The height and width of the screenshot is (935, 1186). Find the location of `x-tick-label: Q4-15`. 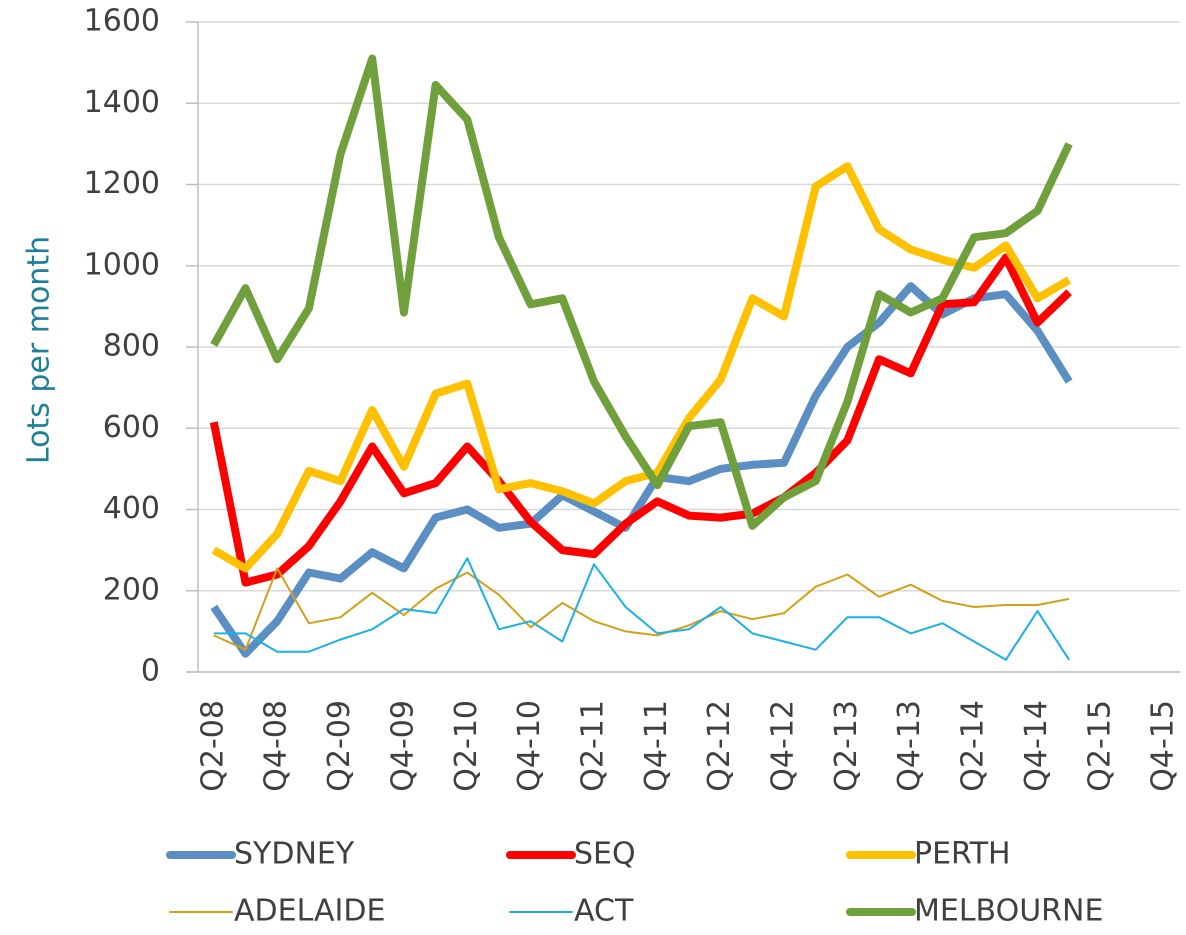

x-tick-label: Q4-15 is located at coordinates (1163, 746).